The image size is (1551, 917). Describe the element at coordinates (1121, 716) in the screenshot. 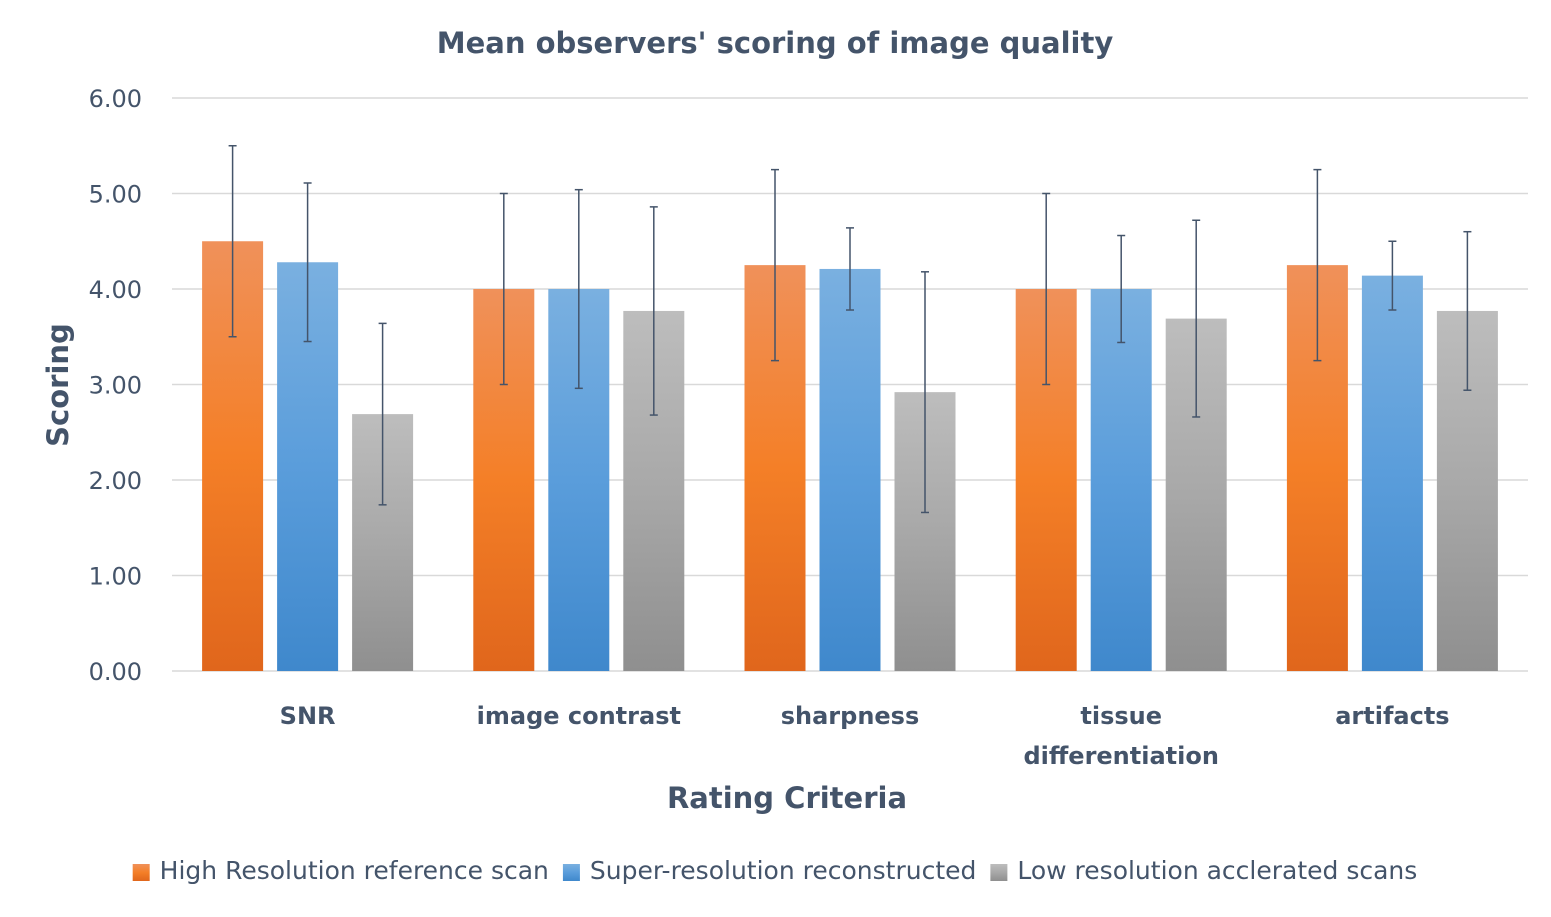

I see `x-tick-label: tissue` at that location.